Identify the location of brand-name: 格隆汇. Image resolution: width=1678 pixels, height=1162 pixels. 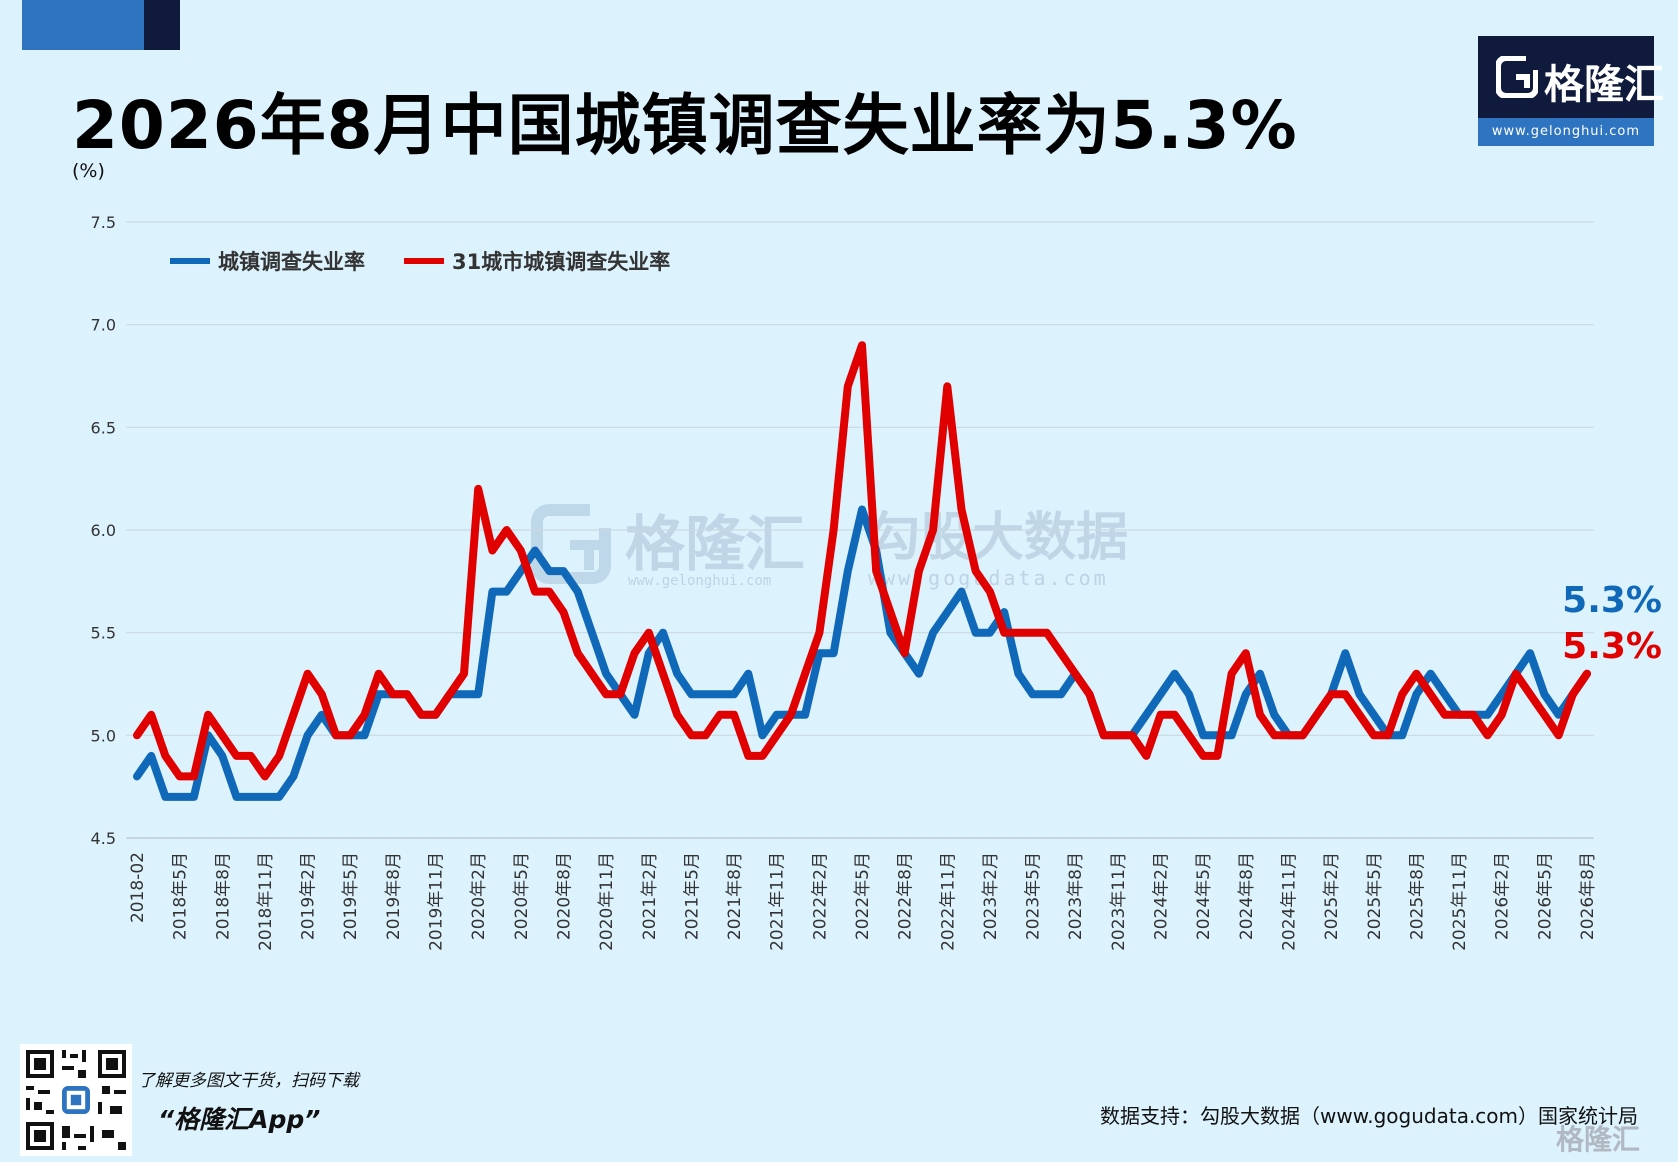
(1604, 85).